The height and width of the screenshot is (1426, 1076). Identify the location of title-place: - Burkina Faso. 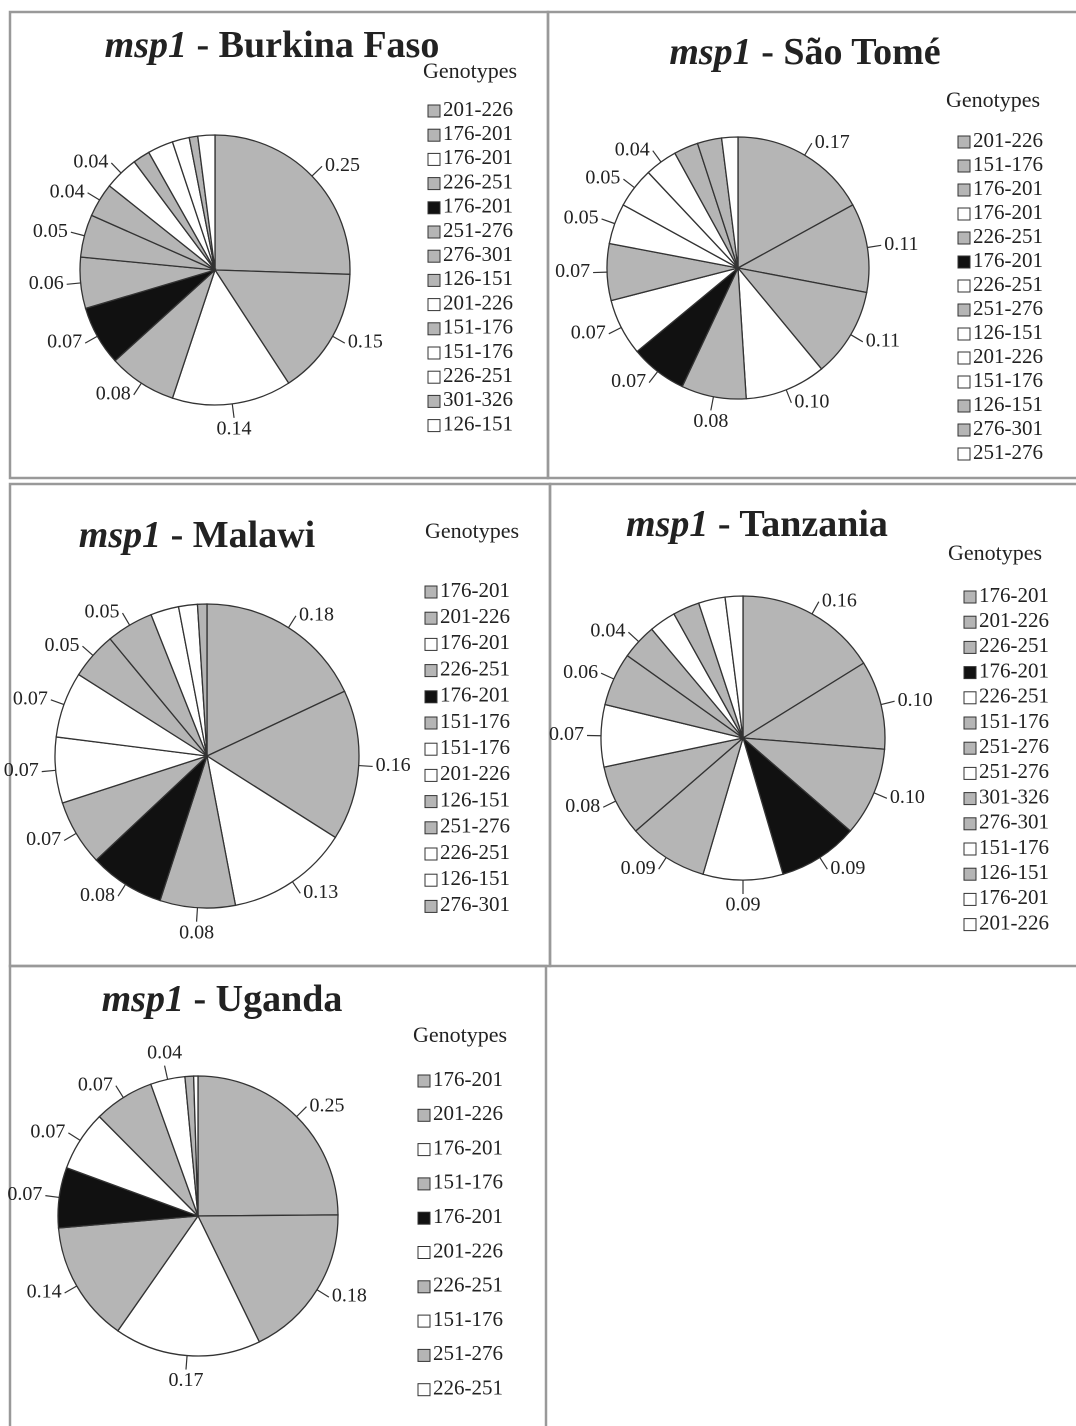
(318, 45).